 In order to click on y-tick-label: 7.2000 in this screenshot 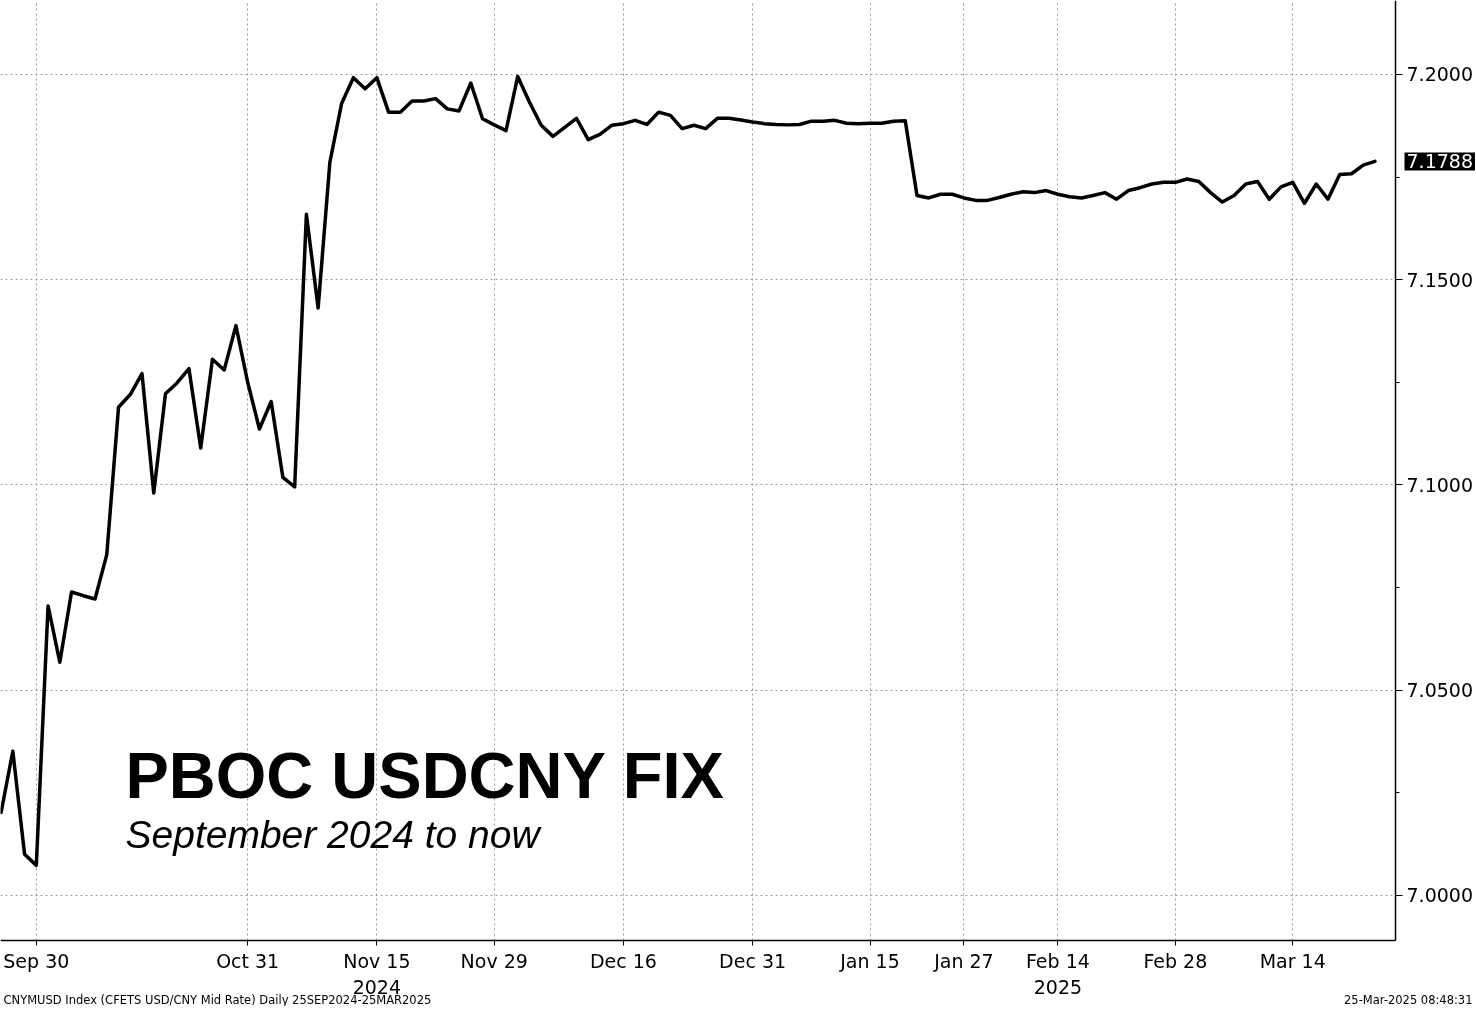, I will do `click(1439, 74)`.